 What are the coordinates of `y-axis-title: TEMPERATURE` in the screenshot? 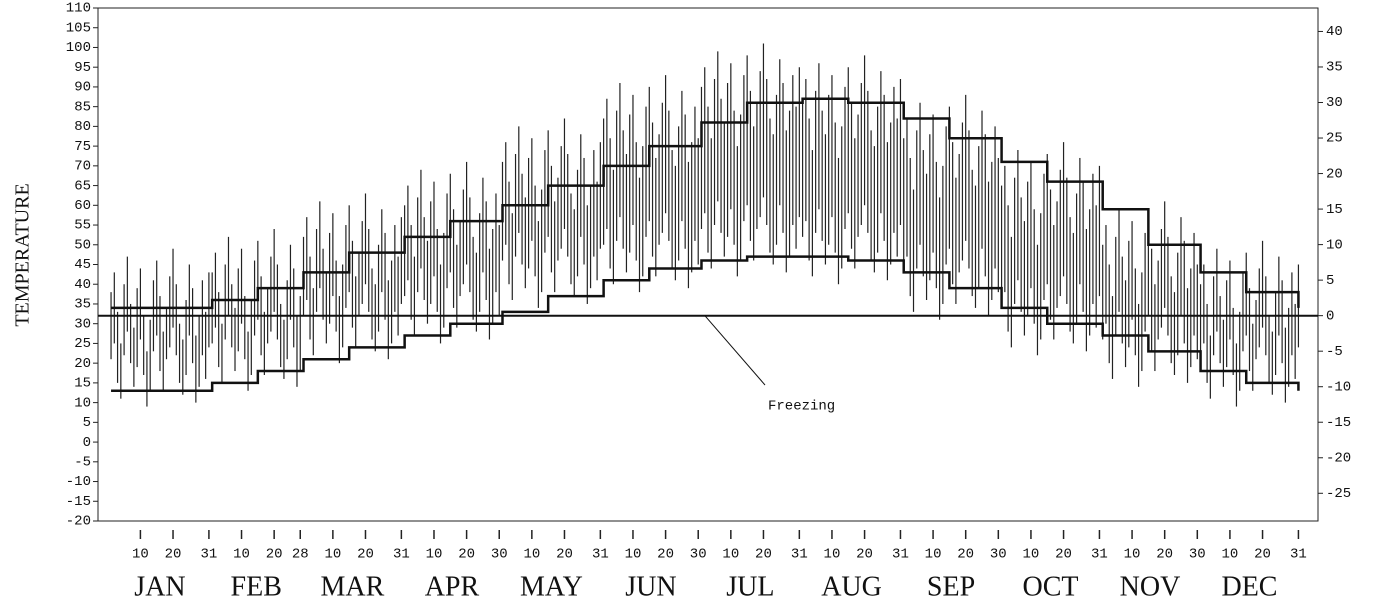 It's located at (23, 254).